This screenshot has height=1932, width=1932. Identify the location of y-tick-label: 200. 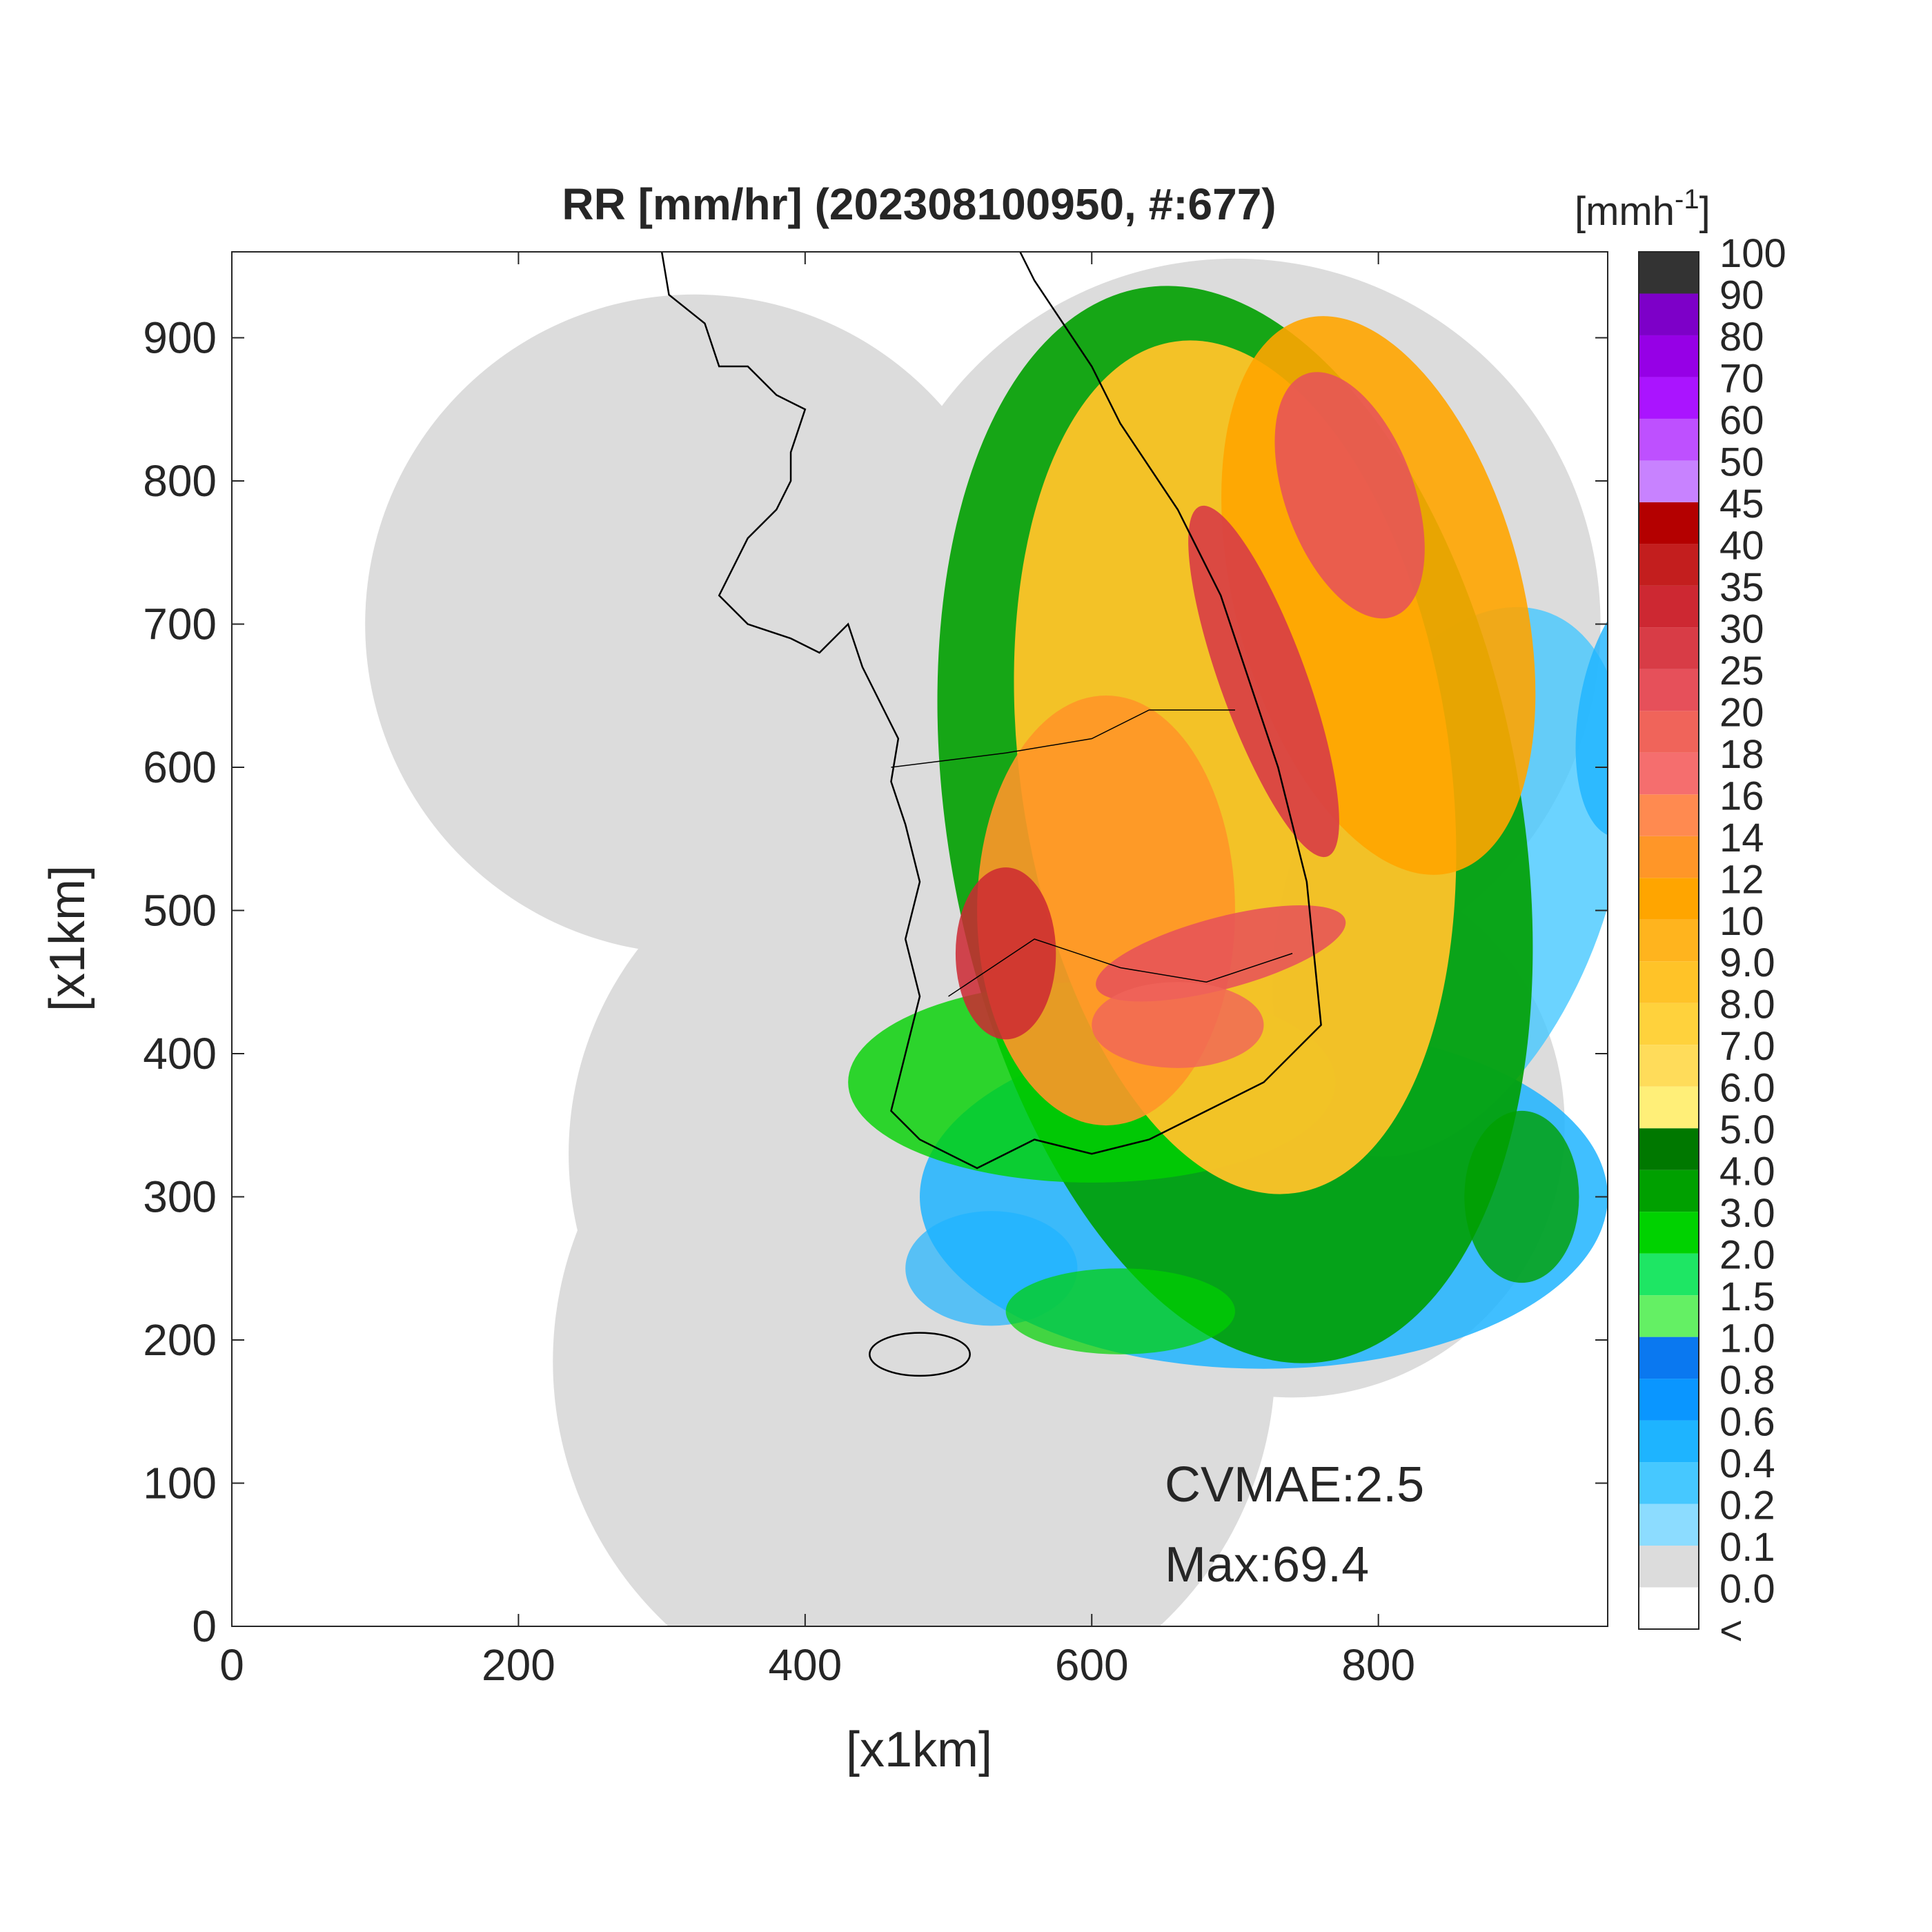
(180, 1340).